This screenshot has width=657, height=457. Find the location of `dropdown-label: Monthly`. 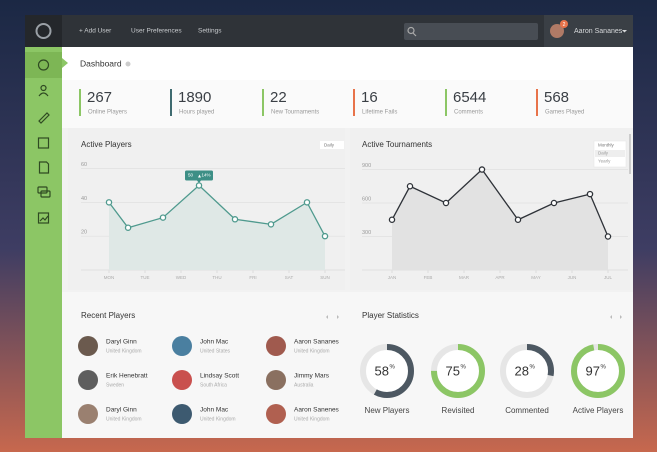

dropdown-label: Monthly is located at coordinates (606, 145).